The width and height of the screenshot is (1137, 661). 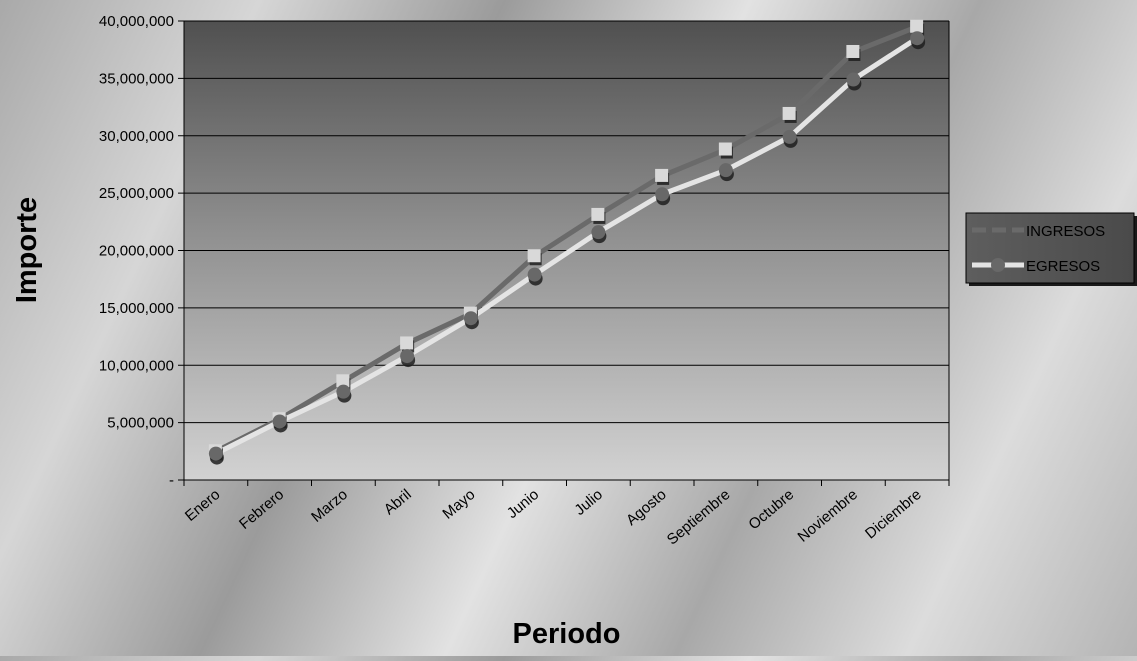 I want to click on y-tick-label: 15,000,000, so click(x=136, y=308).